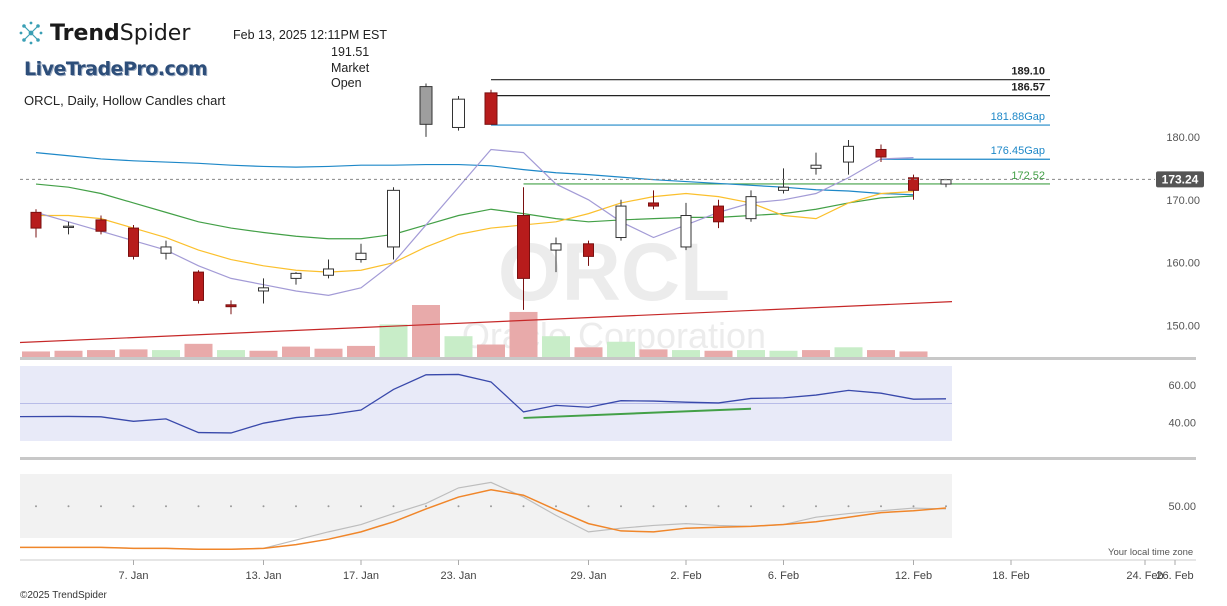 The width and height of the screenshot is (1227, 606). What do you see at coordinates (1174, 576) in the screenshot?
I see `time-tick-label: 26. Feb` at bounding box center [1174, 576].